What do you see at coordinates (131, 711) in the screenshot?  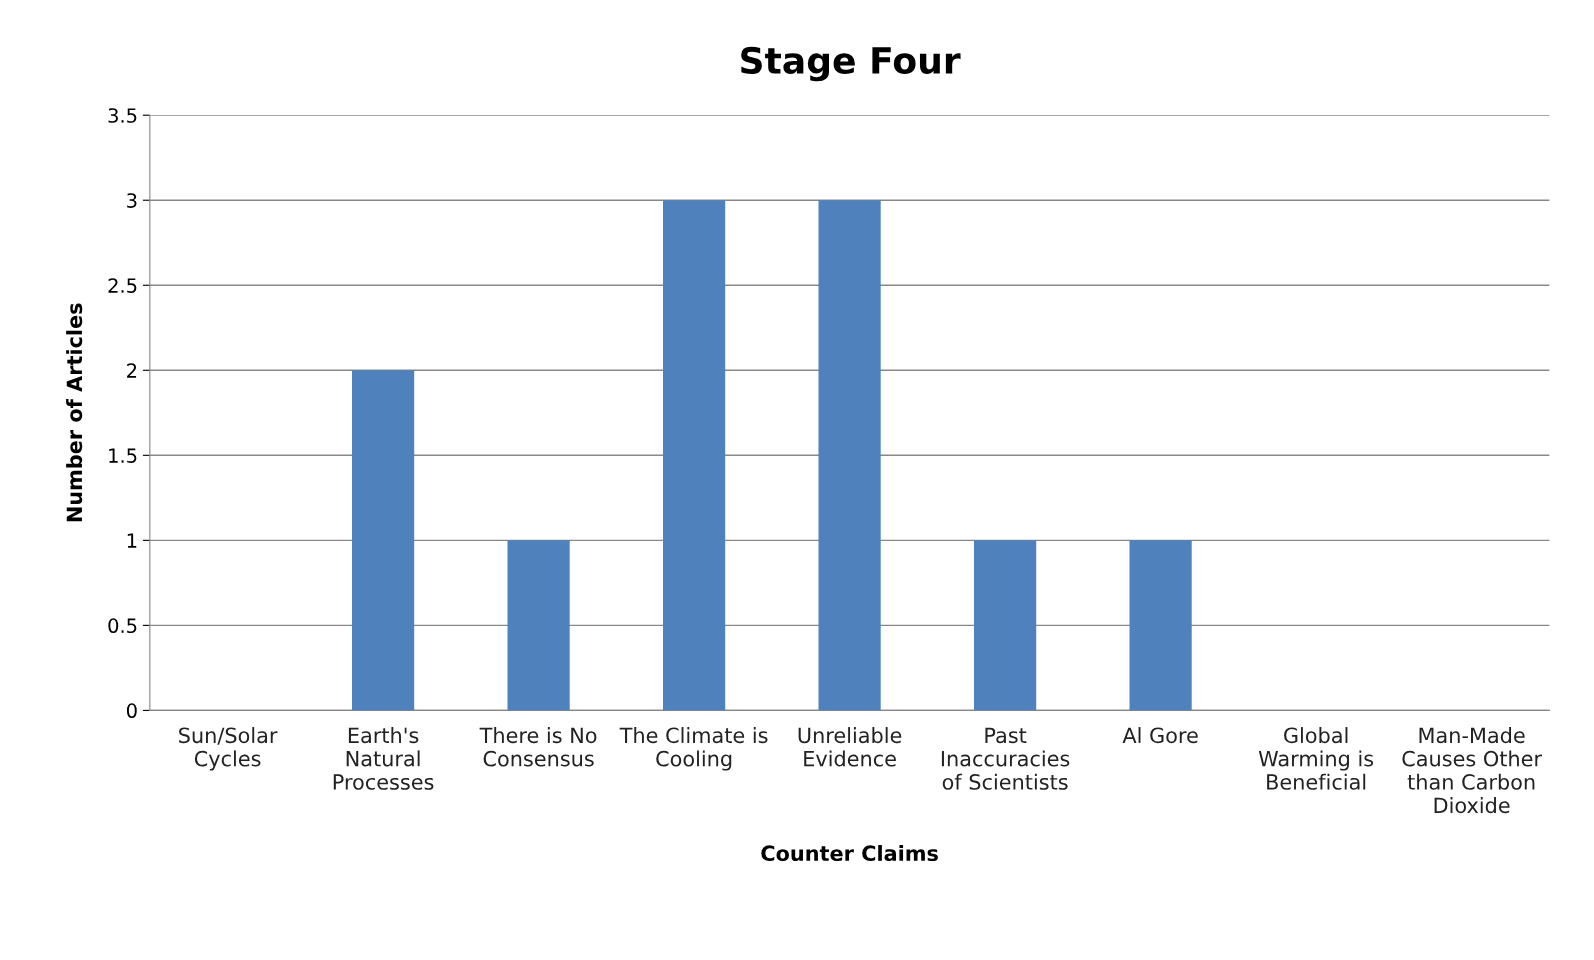 I see `y-tick-label: 0` at bounding box center [131, 711].